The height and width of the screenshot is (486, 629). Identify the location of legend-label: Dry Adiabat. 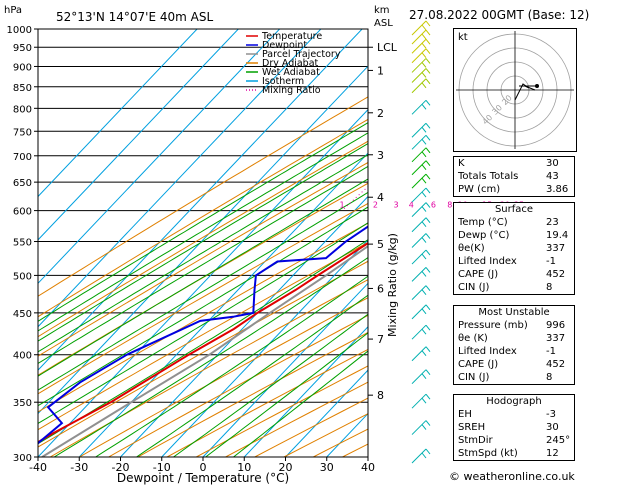
(290, 63).